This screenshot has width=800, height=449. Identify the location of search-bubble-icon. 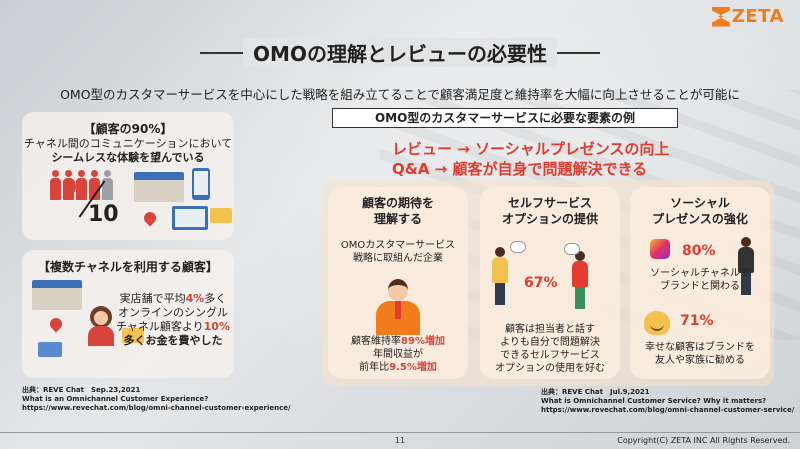
(572, 249).